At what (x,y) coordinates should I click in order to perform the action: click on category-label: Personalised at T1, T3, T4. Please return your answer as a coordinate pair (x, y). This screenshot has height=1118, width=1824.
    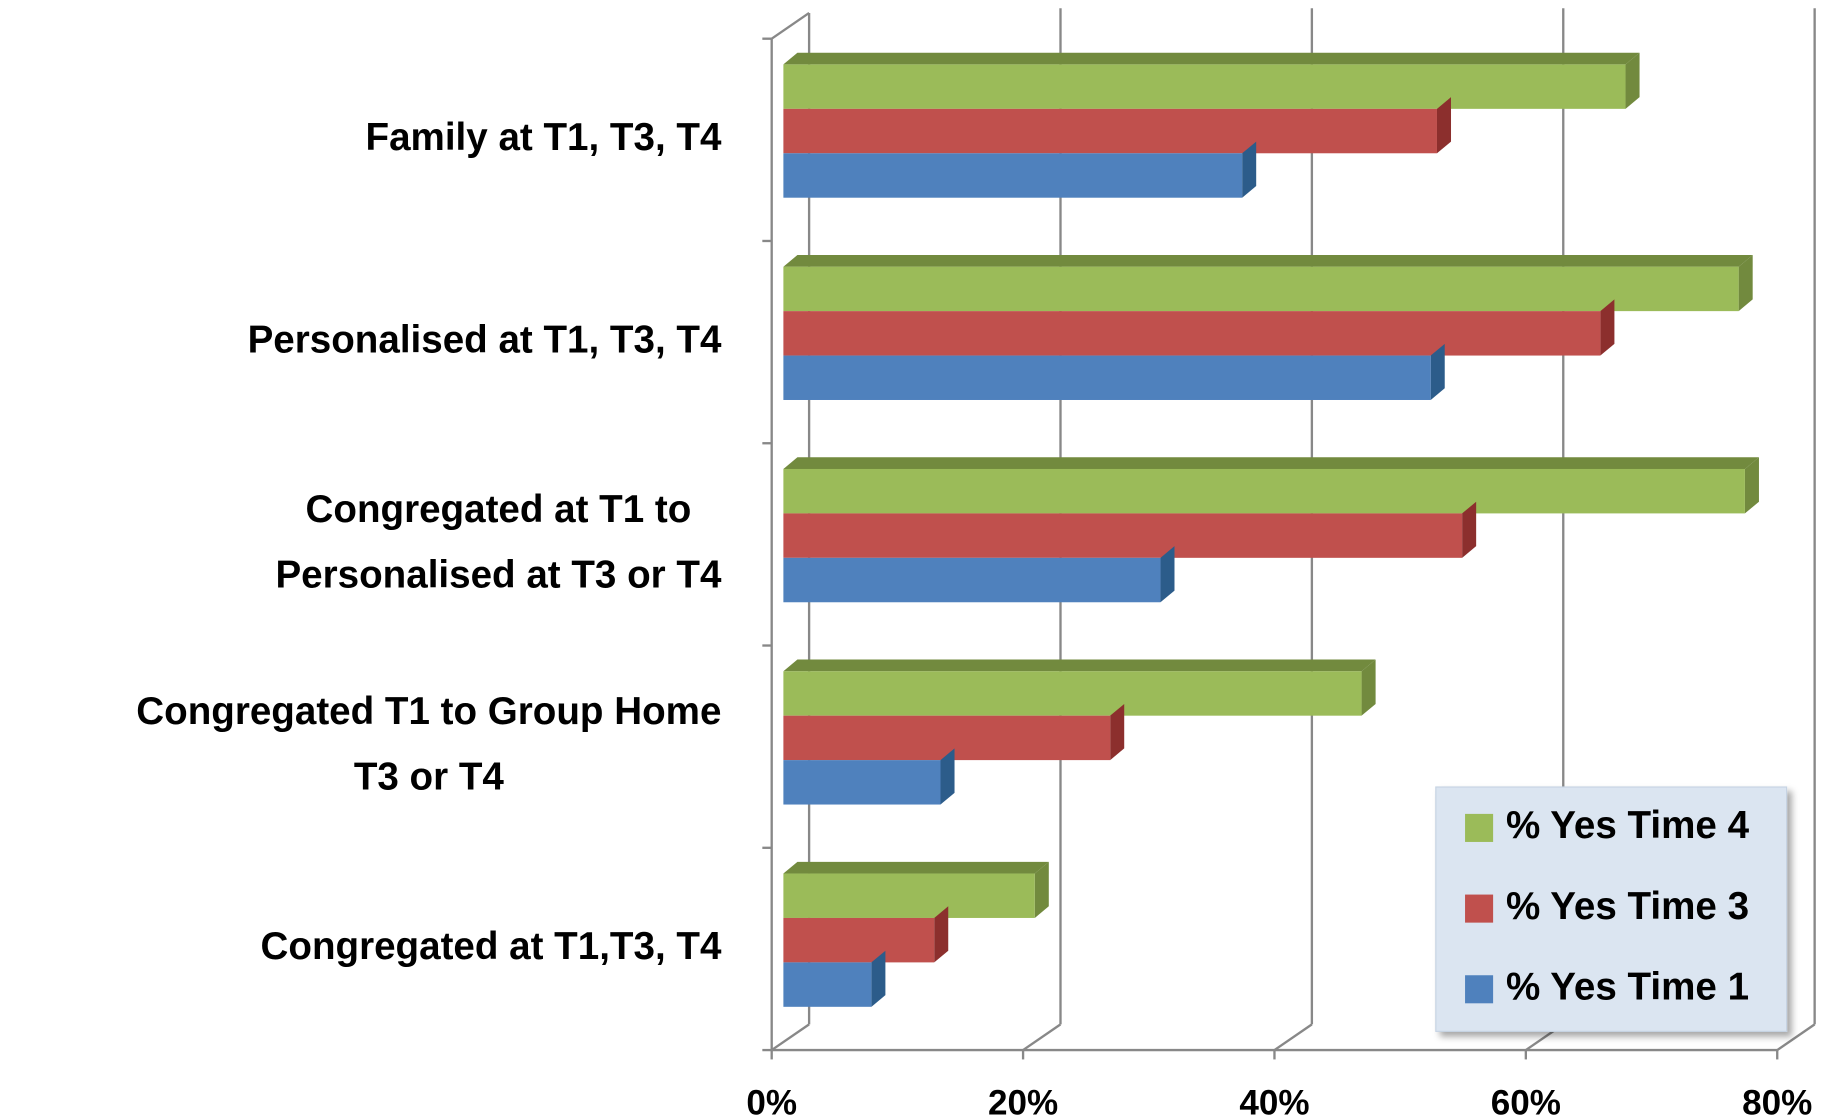
    Looking at the image, I should click on (485, 339).